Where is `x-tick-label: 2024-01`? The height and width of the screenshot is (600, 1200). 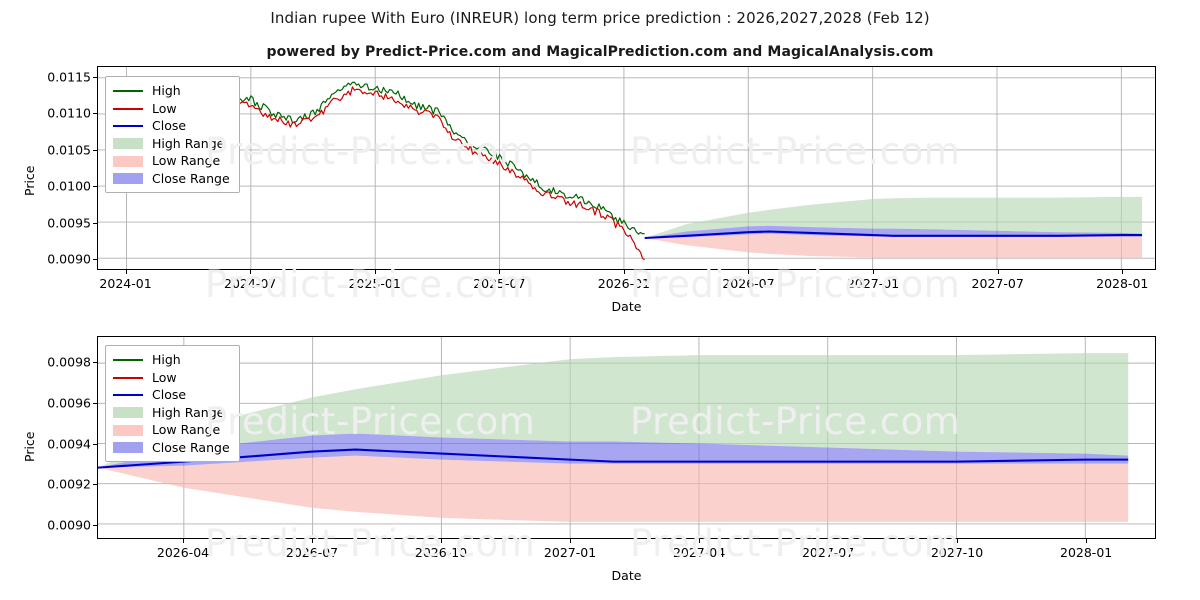 x-tick-label: 2024-01 is located at coordinates (125, 283).